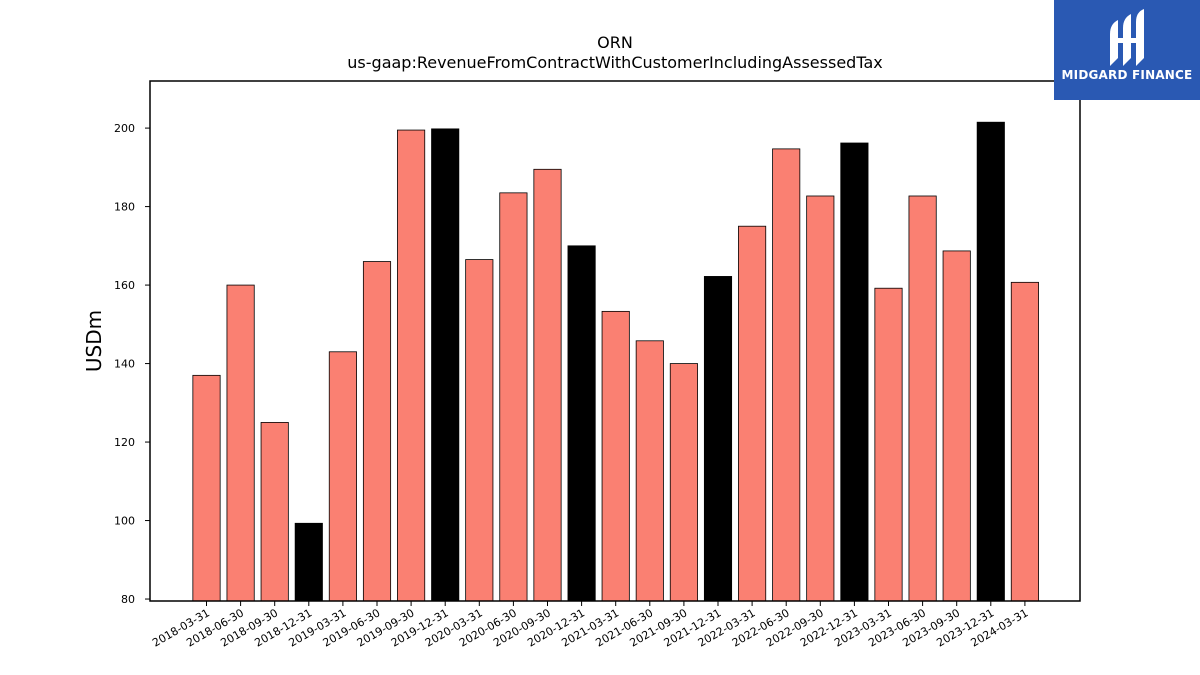 This screenshot has height=675, width=1200. Describe the element at coordinates (124, 285) in the screenshot. I see `y-tick-label: 160` at that location.